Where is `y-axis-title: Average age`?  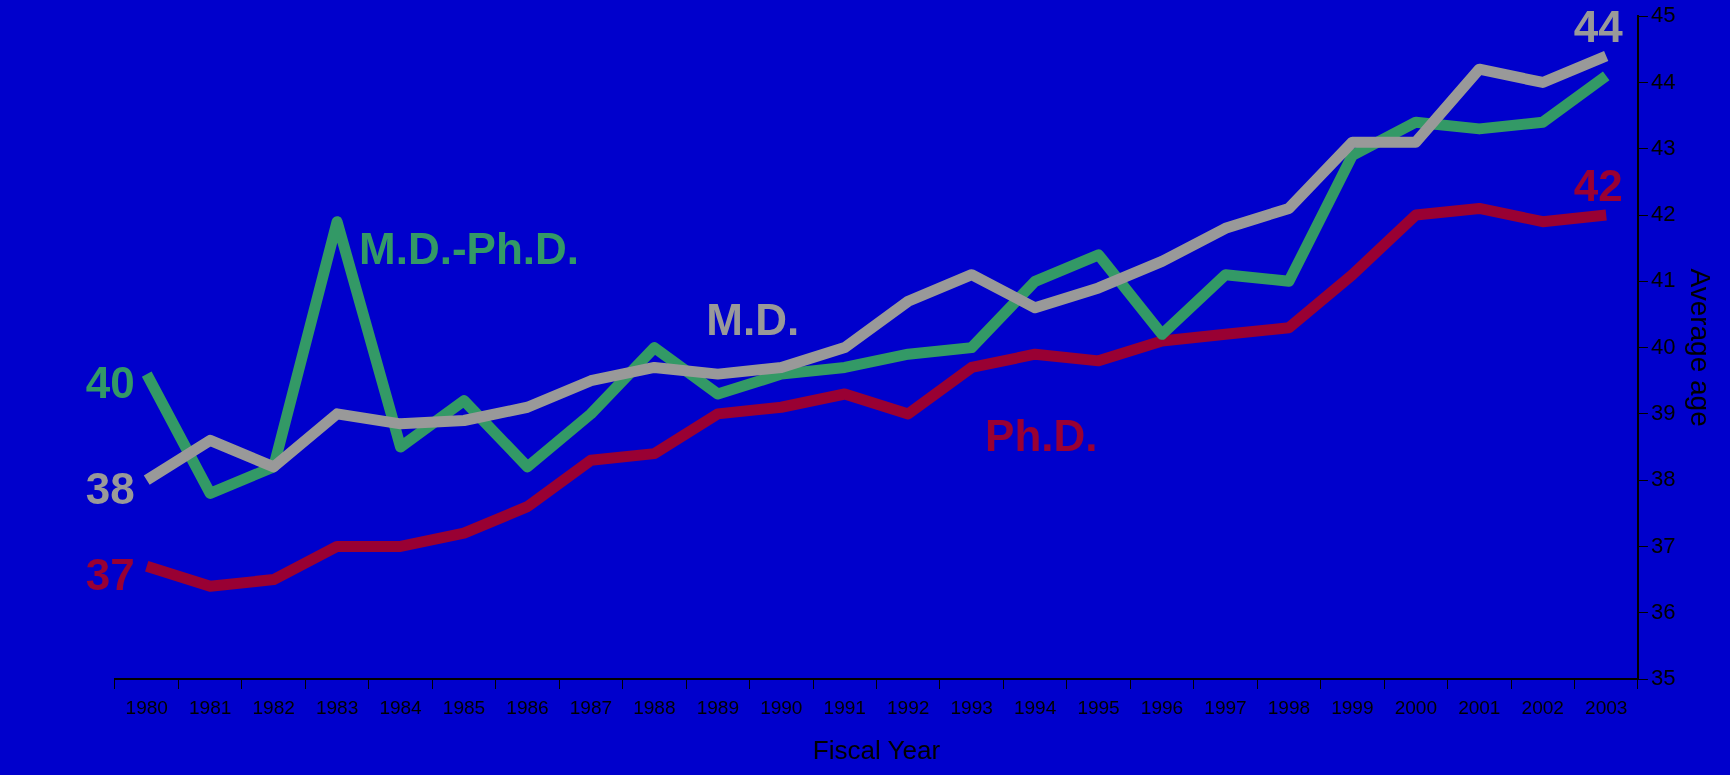
y-axis-title: Average age is located at coordinates (1701, 347).